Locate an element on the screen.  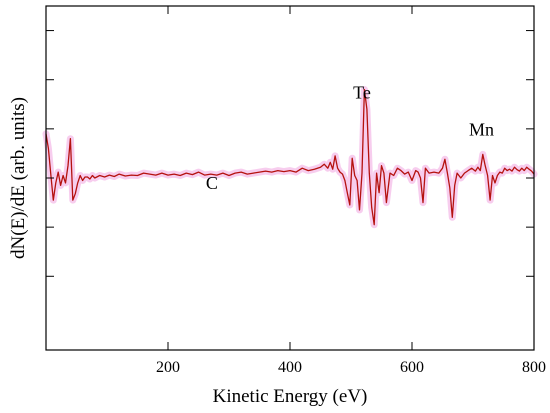
y-axis-title: dN(E)/dE (arb. units) is located at coordinates (18, 178).